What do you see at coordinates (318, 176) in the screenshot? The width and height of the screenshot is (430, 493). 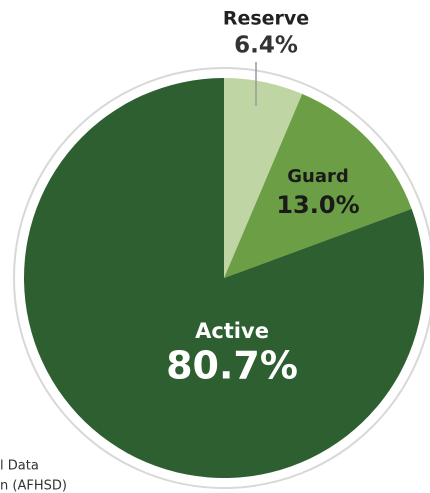 I see `slice-label: Guard` at bounding box center [318, 176].